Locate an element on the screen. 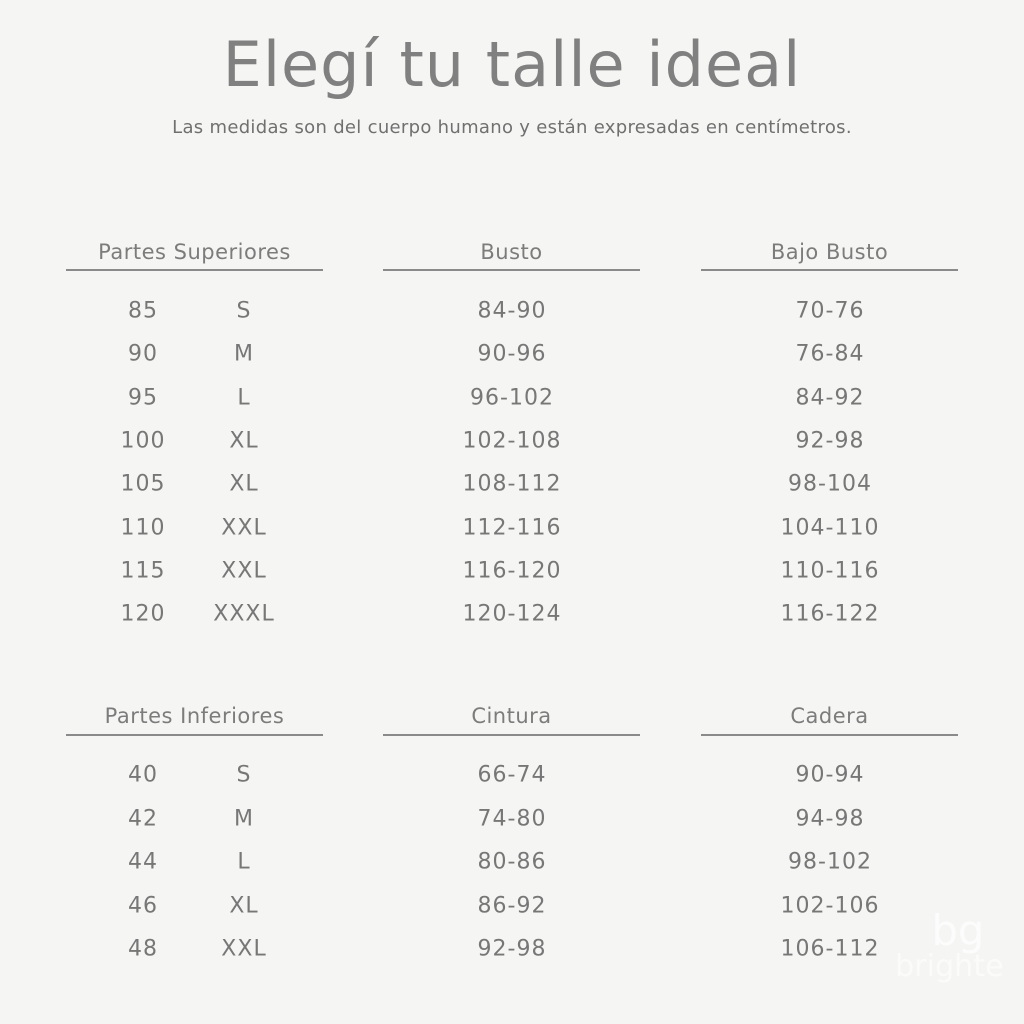 The image size is (1024, 1024). upper-row-6-size-number: 115 is located at coordinates (143, 571).